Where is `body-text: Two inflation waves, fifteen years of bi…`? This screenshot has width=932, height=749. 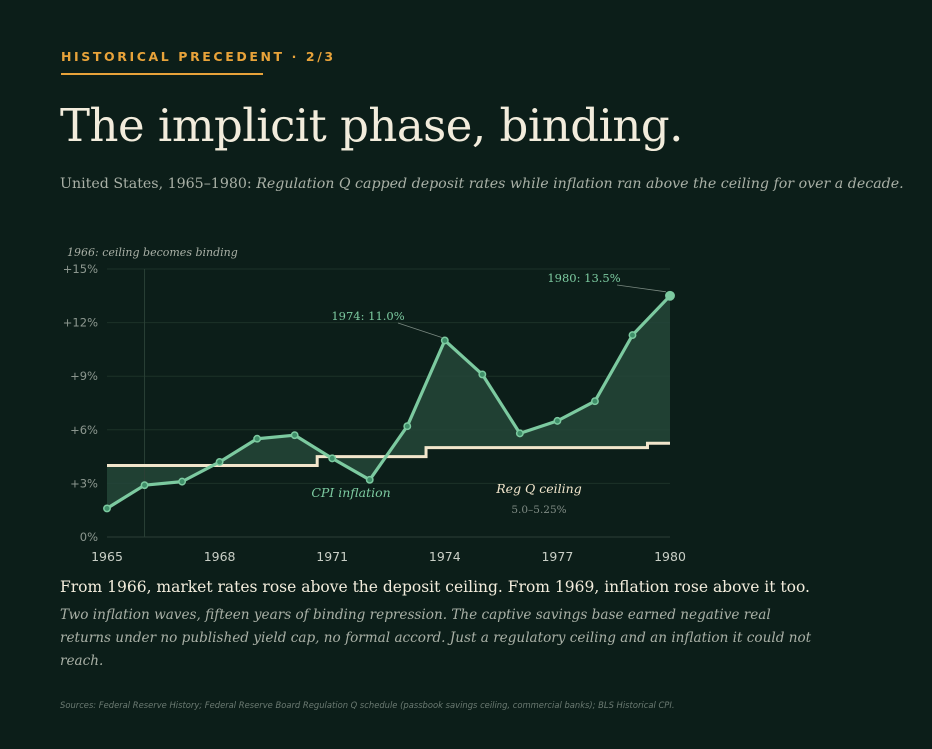
body-text: Two inflation waves, fifteen years of bi… is located at coordinates (436, 638).